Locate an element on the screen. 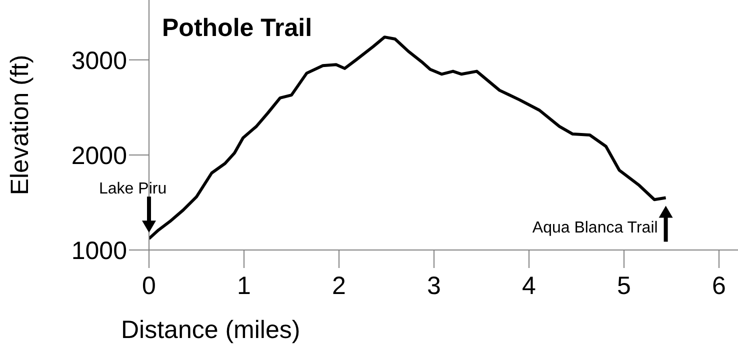  y-tick-label: 3000 is located at coordinates (99, 60).